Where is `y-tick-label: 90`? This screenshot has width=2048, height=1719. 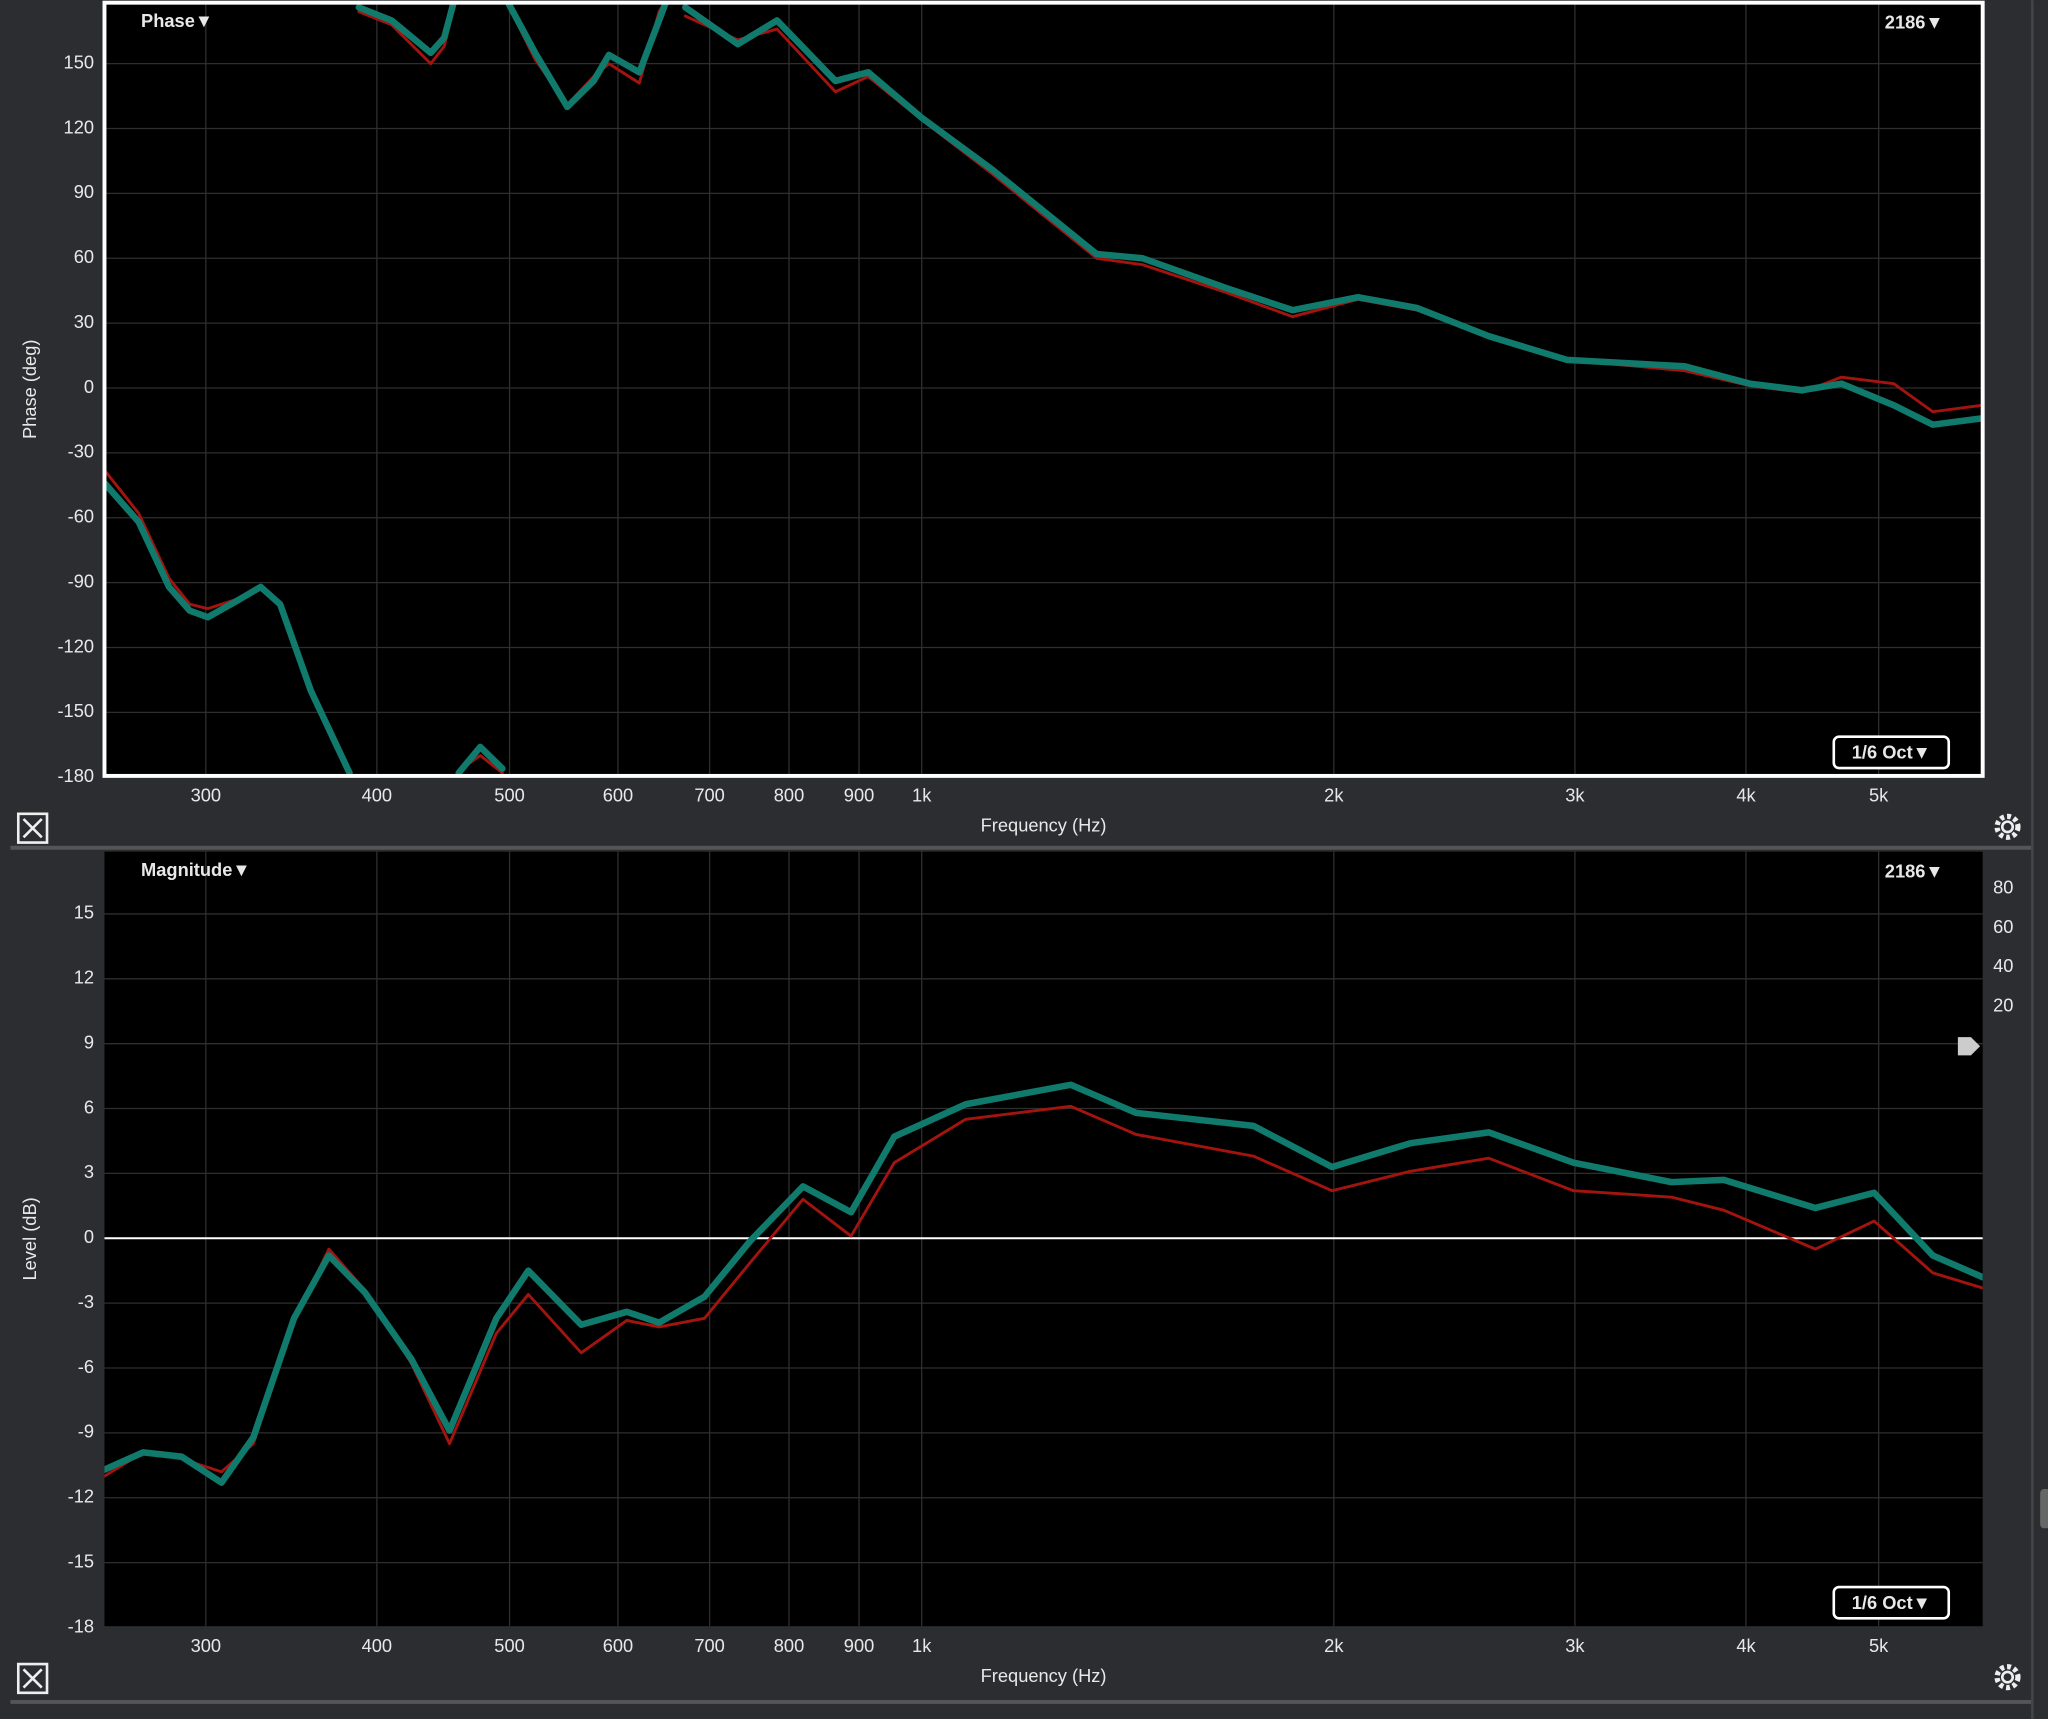 y-tick-label: 90 is located at coordinates (84, 191).